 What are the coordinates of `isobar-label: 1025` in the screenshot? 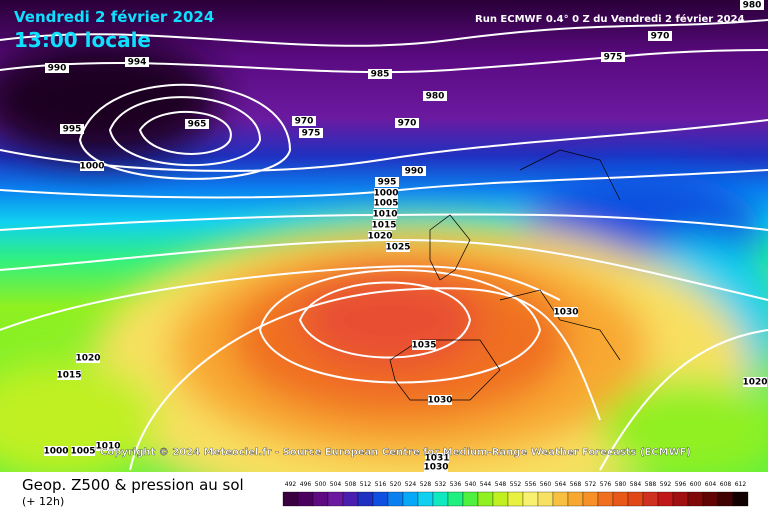 It's located at (397, 248).